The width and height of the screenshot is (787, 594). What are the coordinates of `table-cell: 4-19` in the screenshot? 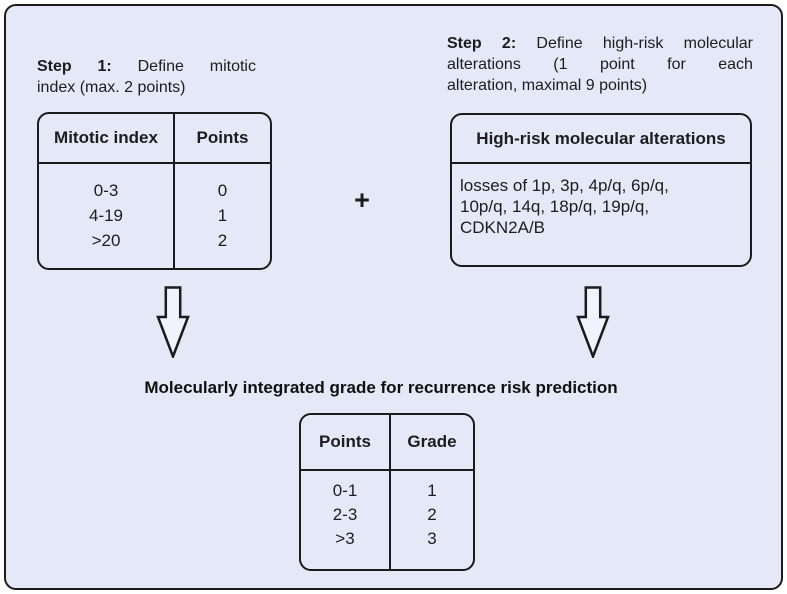 It's located at (106, 215).